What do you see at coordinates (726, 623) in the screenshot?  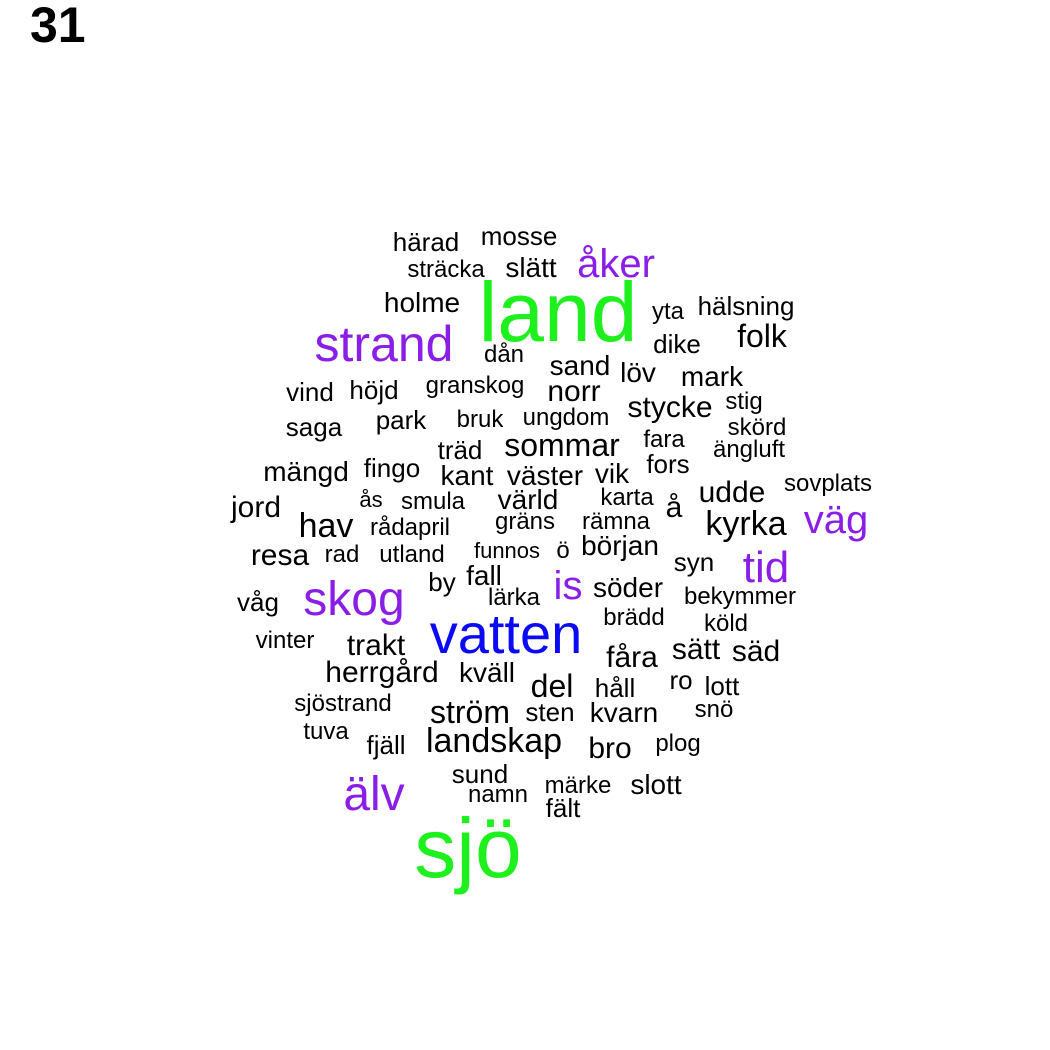 I see `word-kold: köld` at bounding box center [726, 623].